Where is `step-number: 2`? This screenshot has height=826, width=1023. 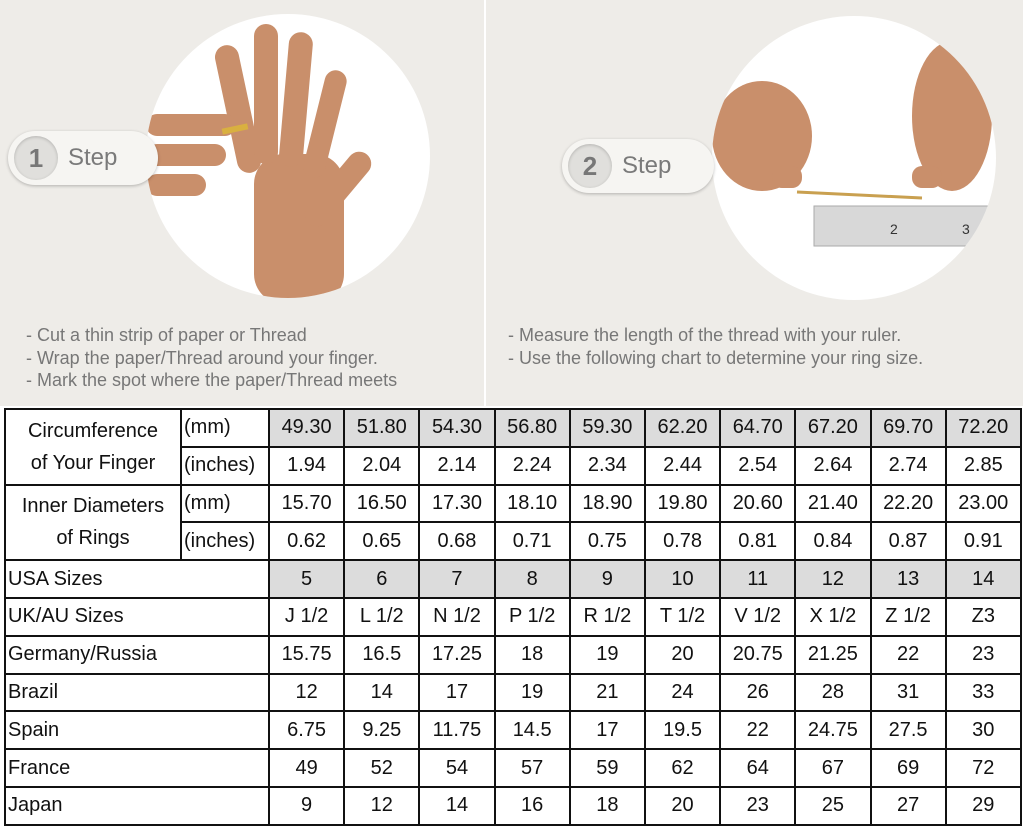
step-number: 2 is located at coordinates (590, 166).